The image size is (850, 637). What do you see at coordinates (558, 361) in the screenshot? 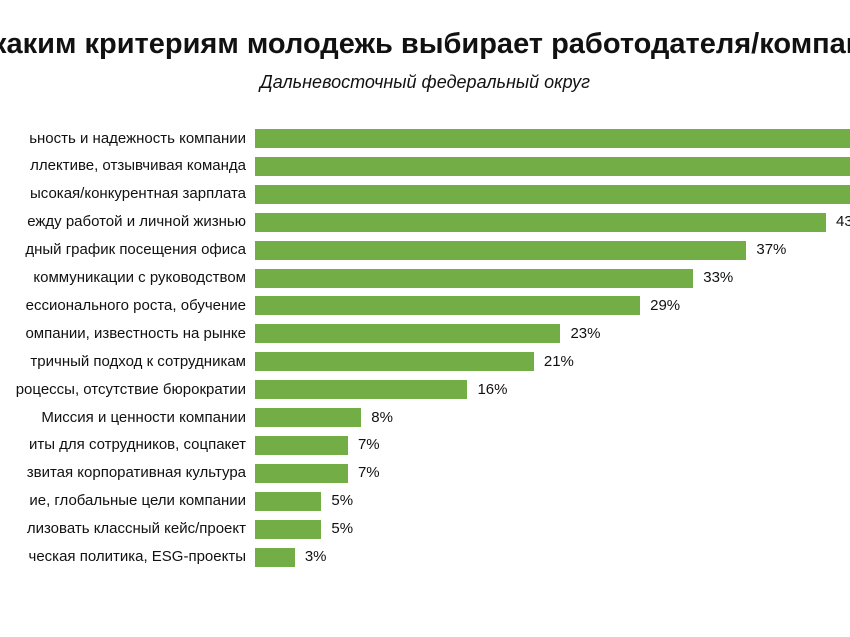
I see `value-label: 21%` at bounding box center [558, 361].